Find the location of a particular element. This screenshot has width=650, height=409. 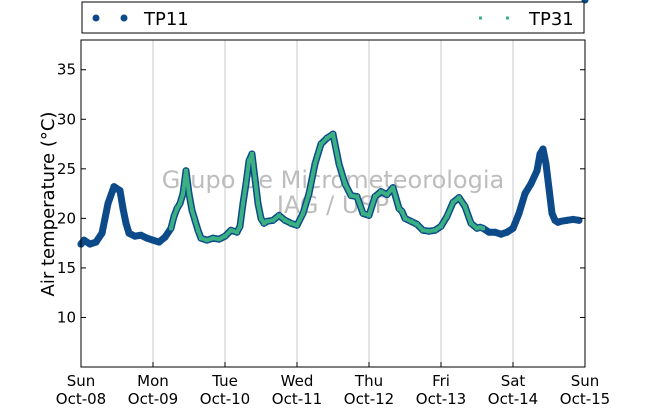

x-tick-date-5: Oct-13 is located at coordinates (441, 399).